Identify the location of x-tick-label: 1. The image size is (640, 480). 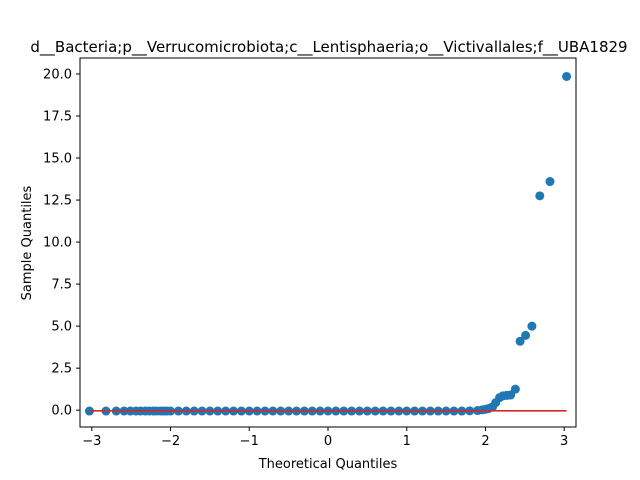
(407, 441).